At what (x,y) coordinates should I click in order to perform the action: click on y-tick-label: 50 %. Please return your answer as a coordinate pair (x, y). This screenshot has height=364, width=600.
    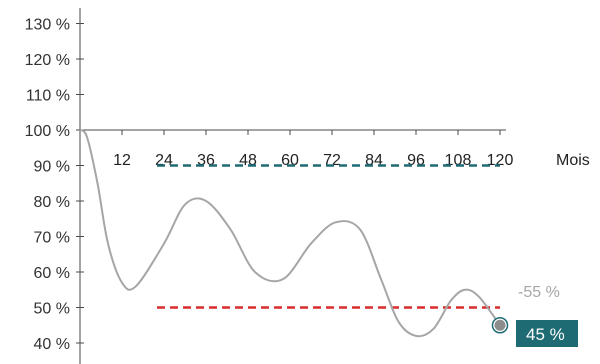
    Looking at the image, I should click on (52, 309).